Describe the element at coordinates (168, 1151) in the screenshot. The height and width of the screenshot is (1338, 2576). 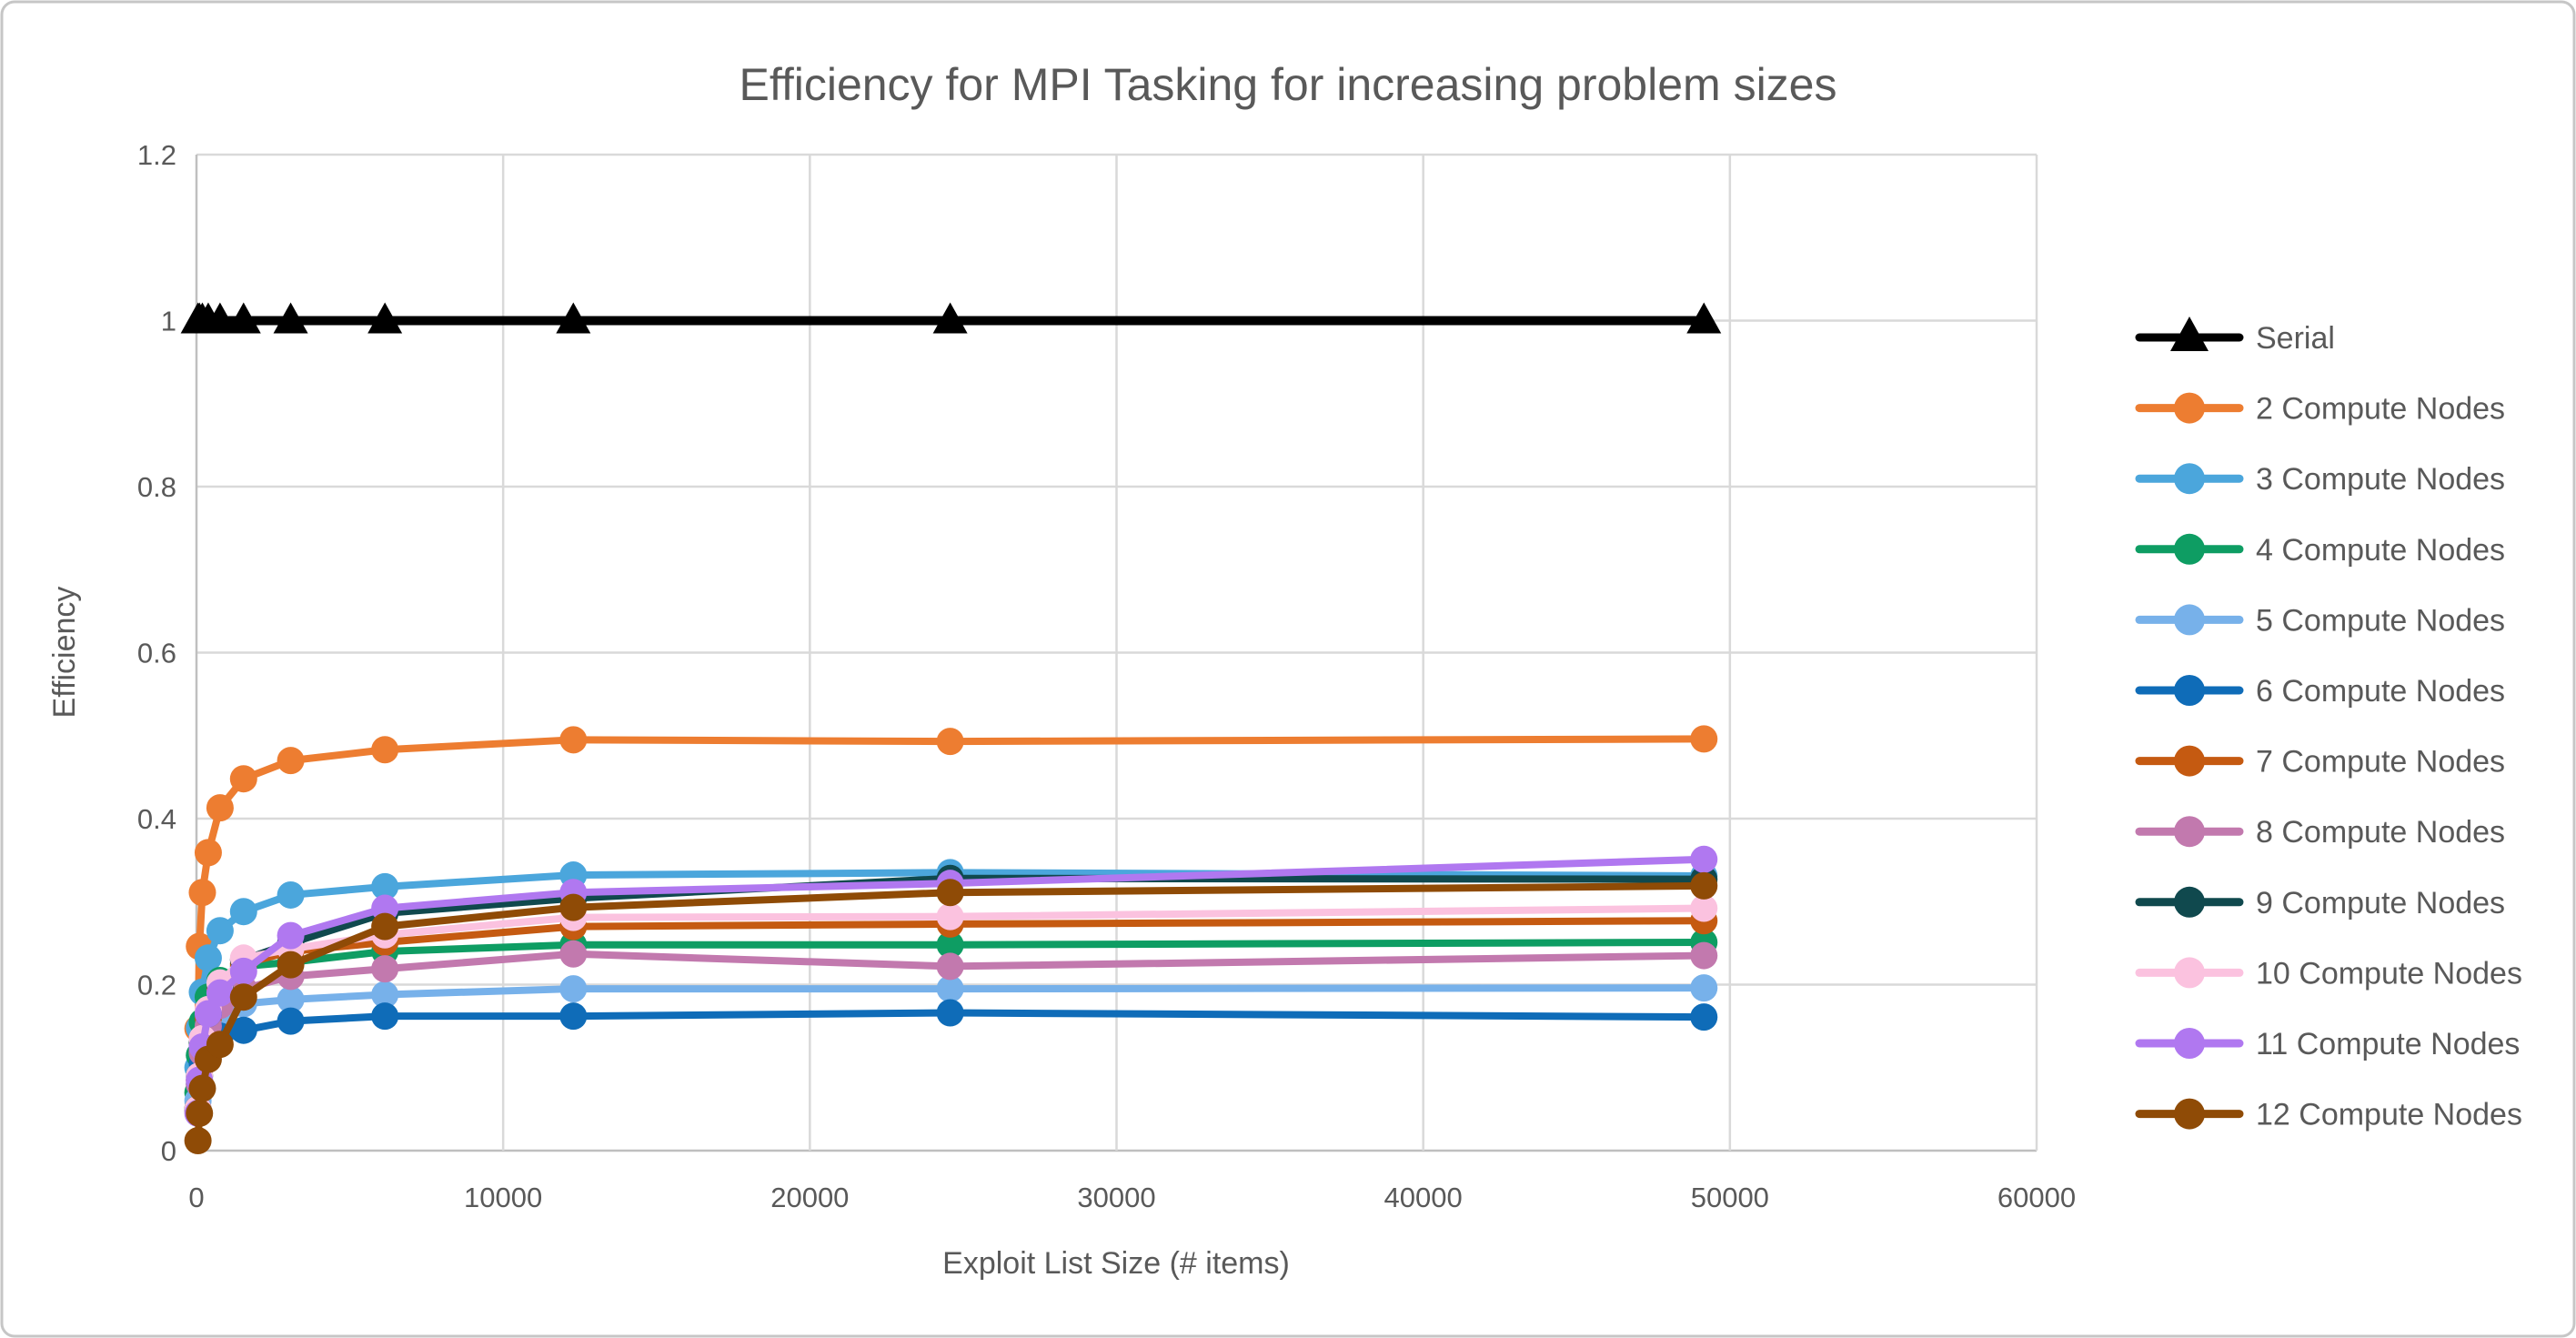
I see `y-tick-0: 0` at that location.